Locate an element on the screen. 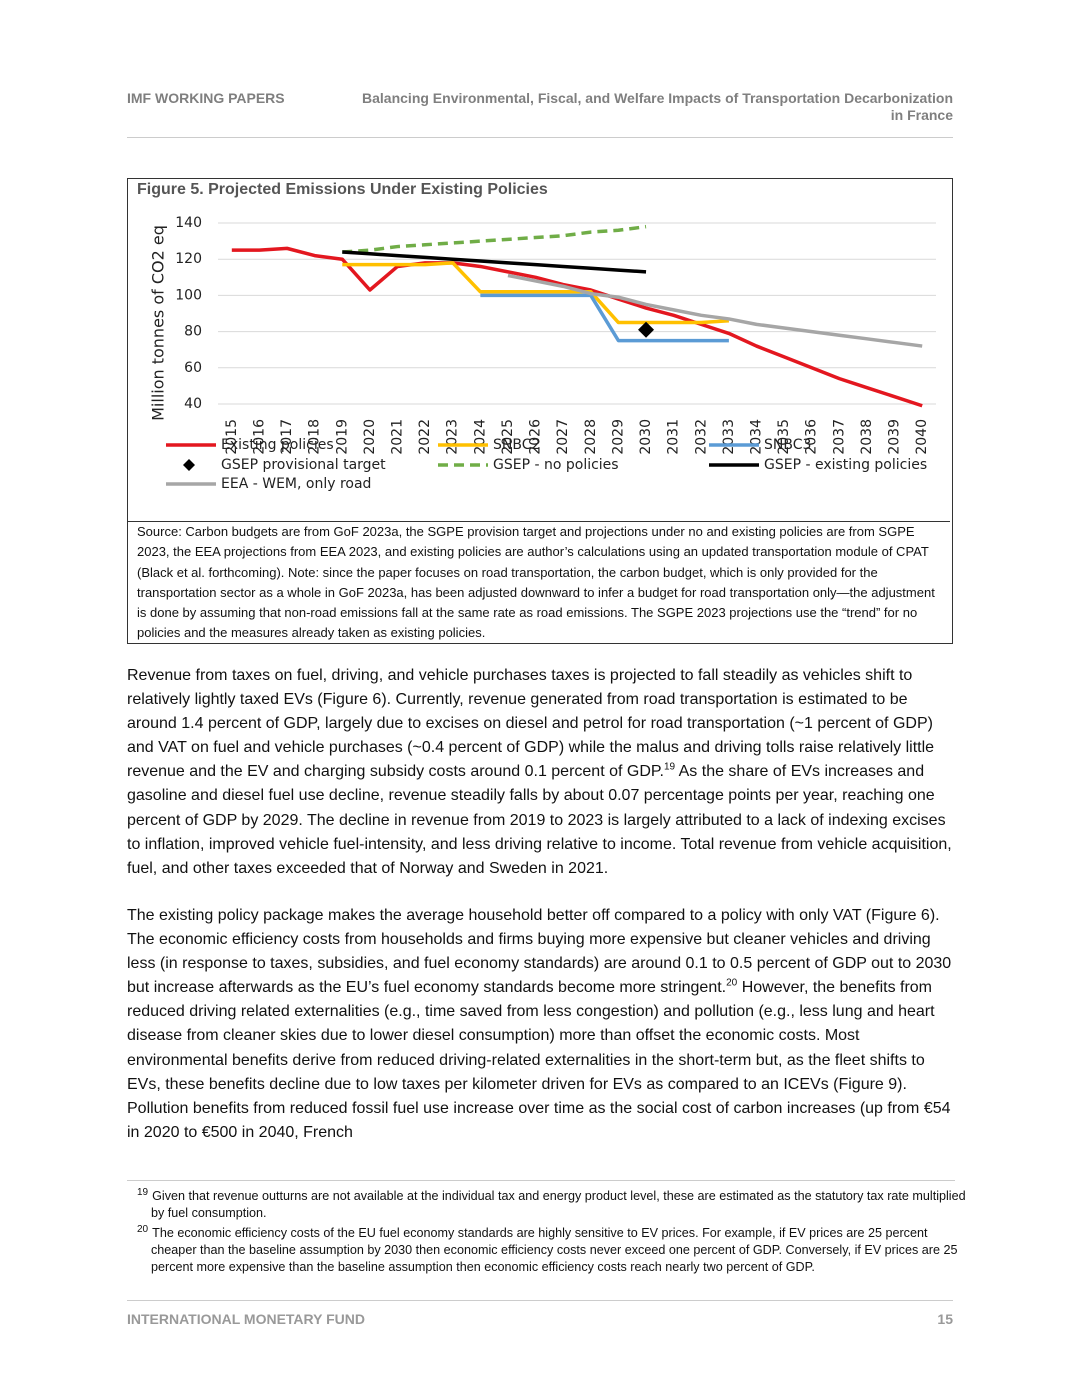 The height and width of the screenshot is (1397, 1080). x-tick-label: 2027 is located at coordinates (563, 437).